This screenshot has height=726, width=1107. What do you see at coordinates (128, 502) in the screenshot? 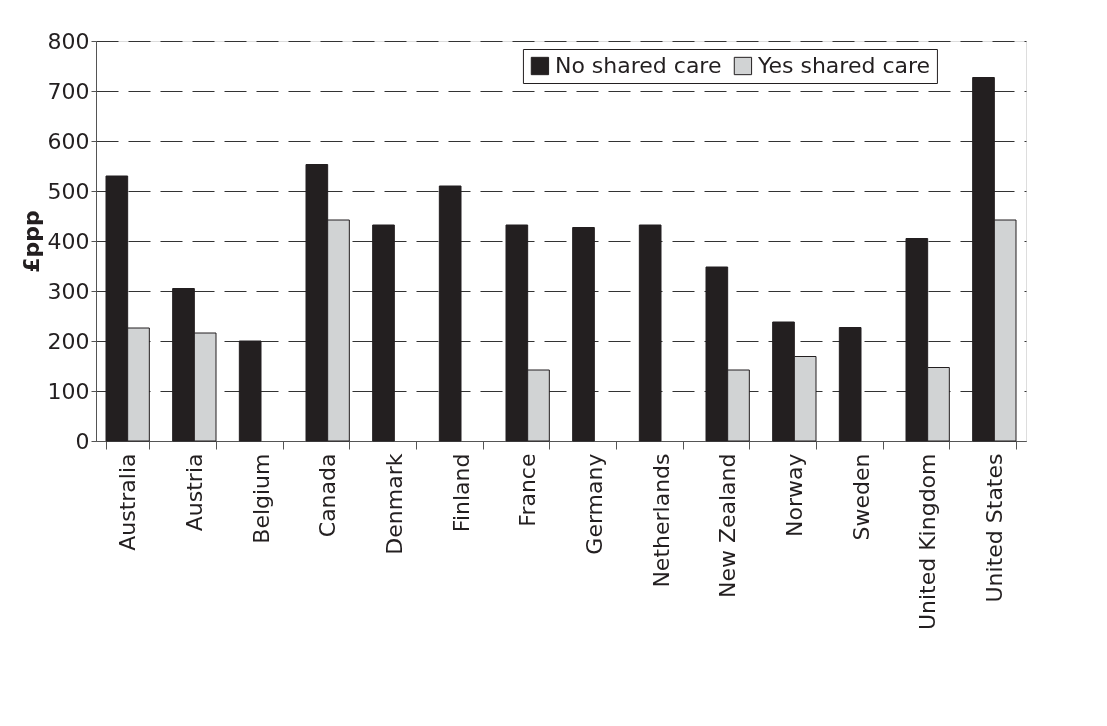
I see `x-tick-label: Australia` at bounding box center [128, 502].